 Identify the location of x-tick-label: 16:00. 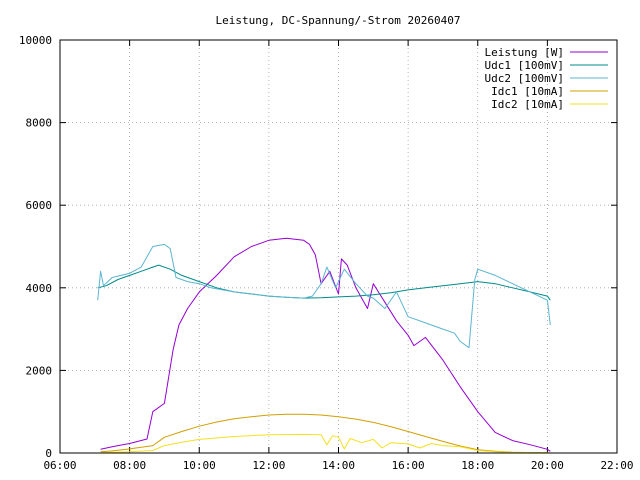
(408, 465).